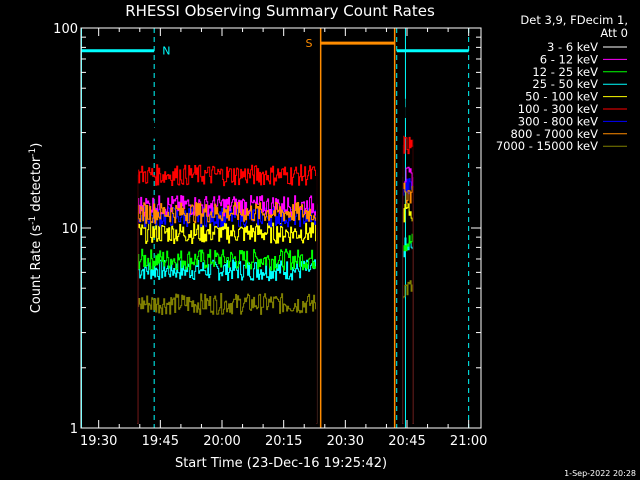 This screenshot has width=640, height=480. What do you see at coordinates (614, 33) in the screenshot?
I see `legend-header-line2: Att 0` at bounding box center [614, 33].